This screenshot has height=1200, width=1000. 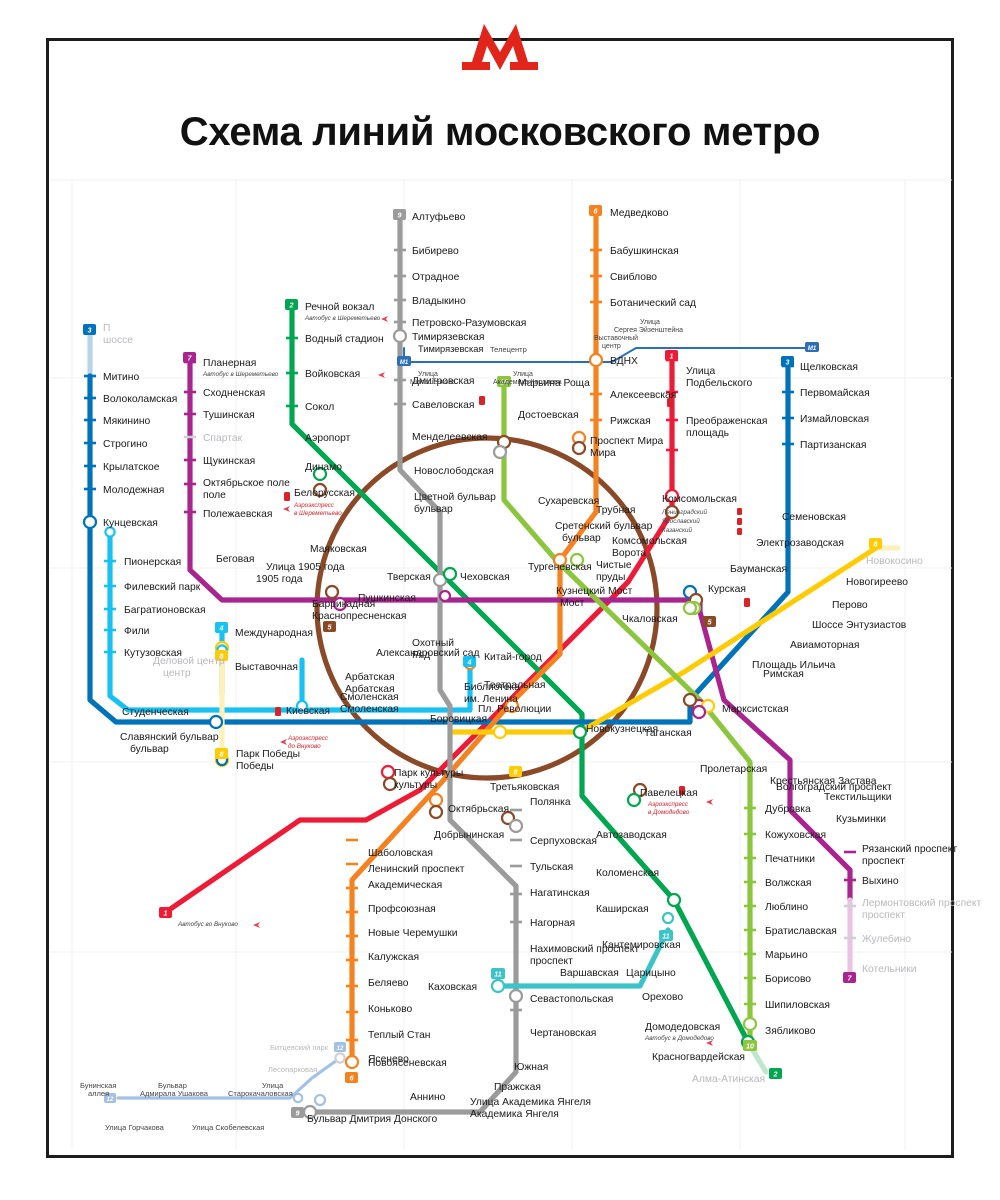 I want to click on moscow-metro-m-logo, so click(x=500, y=47).